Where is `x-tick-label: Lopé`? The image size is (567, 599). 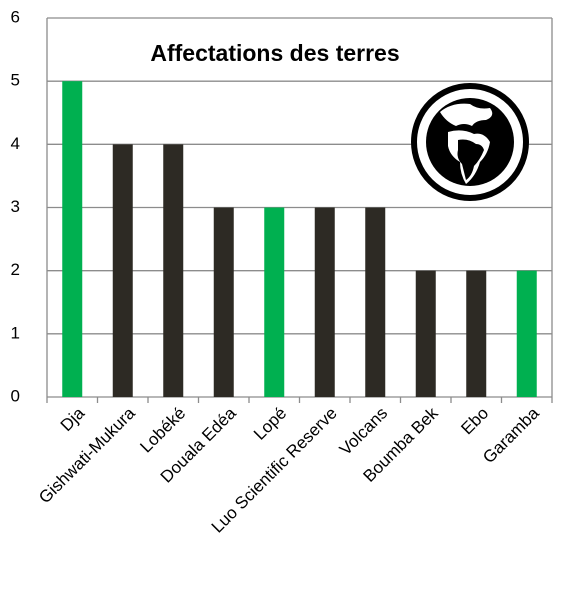
x-tick-label: Lopé is located at coordinates (270, 424).